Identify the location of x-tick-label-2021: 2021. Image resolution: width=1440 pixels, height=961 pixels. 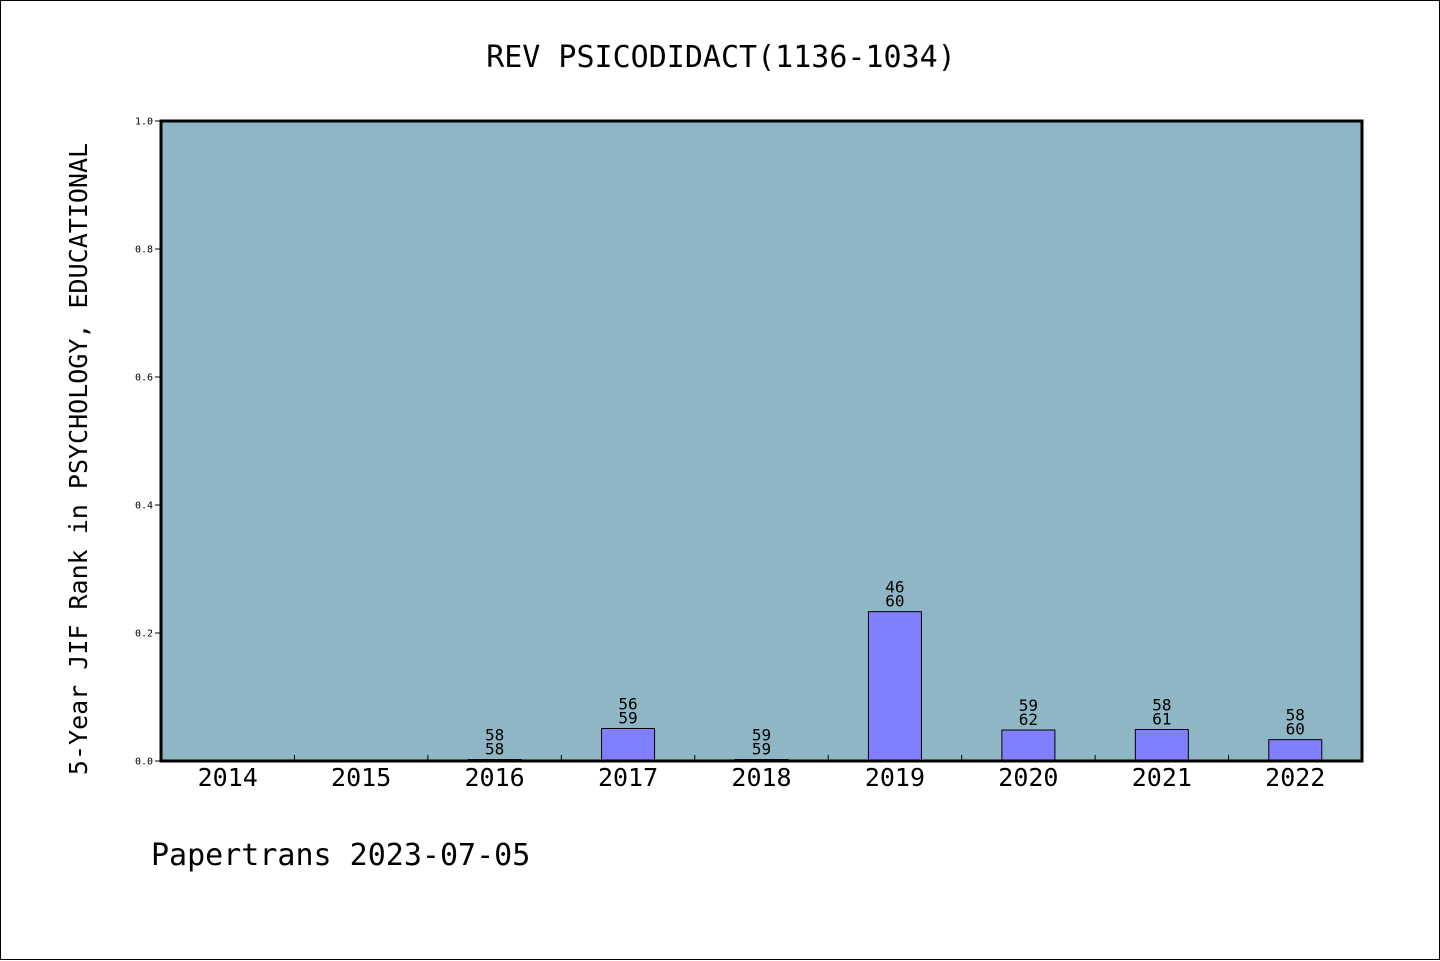
(1162, 777).